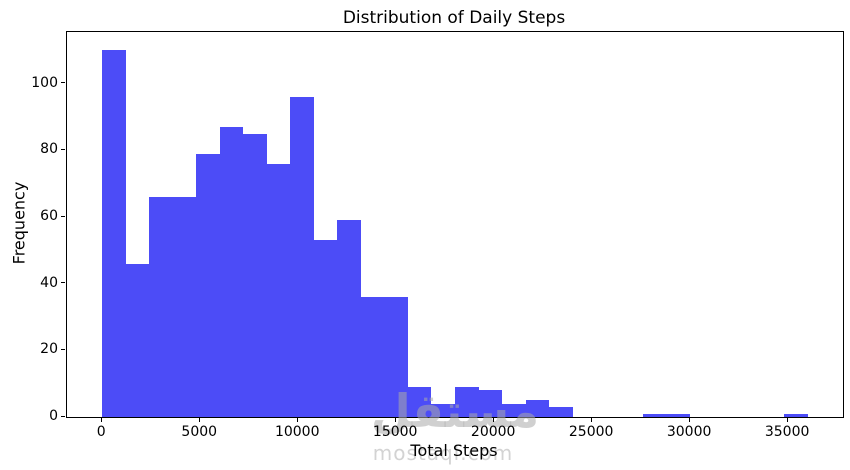 The image size is (850, 470). I want to click on x-tick-label: 0, so click(101, 432).